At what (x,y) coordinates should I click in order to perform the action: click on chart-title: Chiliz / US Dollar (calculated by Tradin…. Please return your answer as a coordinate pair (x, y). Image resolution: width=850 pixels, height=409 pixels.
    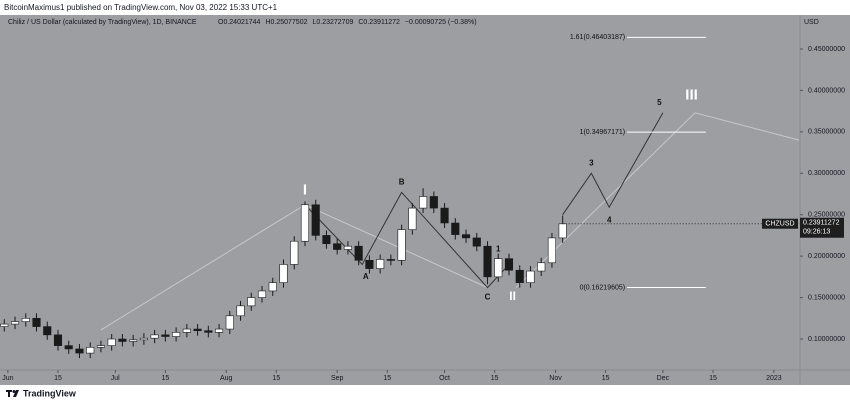
    Looking at the image, I should click on (102, 22).